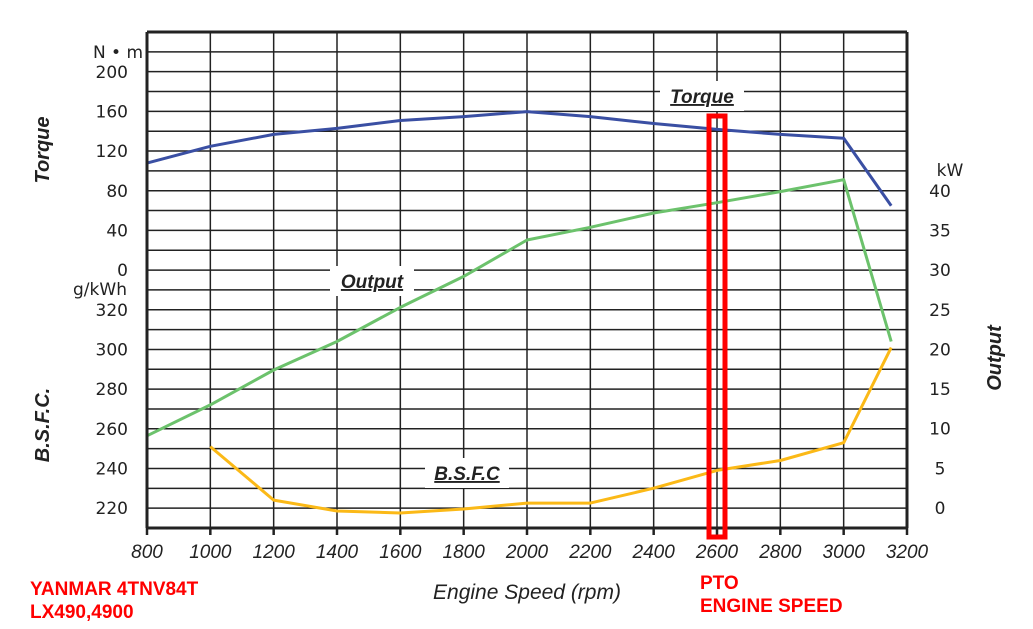 The image size is (1033, 629). Describe the element at coordinates (112, 351) in the screenshot. I see `bsfc-tick-label: 300` at that location.